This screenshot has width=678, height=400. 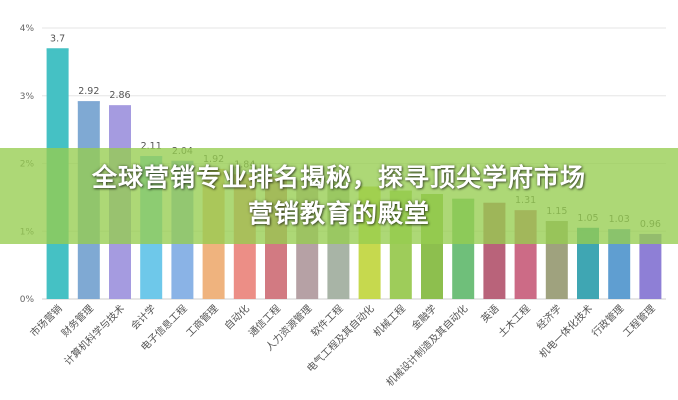 What do you see at coordinates (27, 29) in the screenshot?
I see `y-tick-label: 4%` at bounding box center [27, 29].